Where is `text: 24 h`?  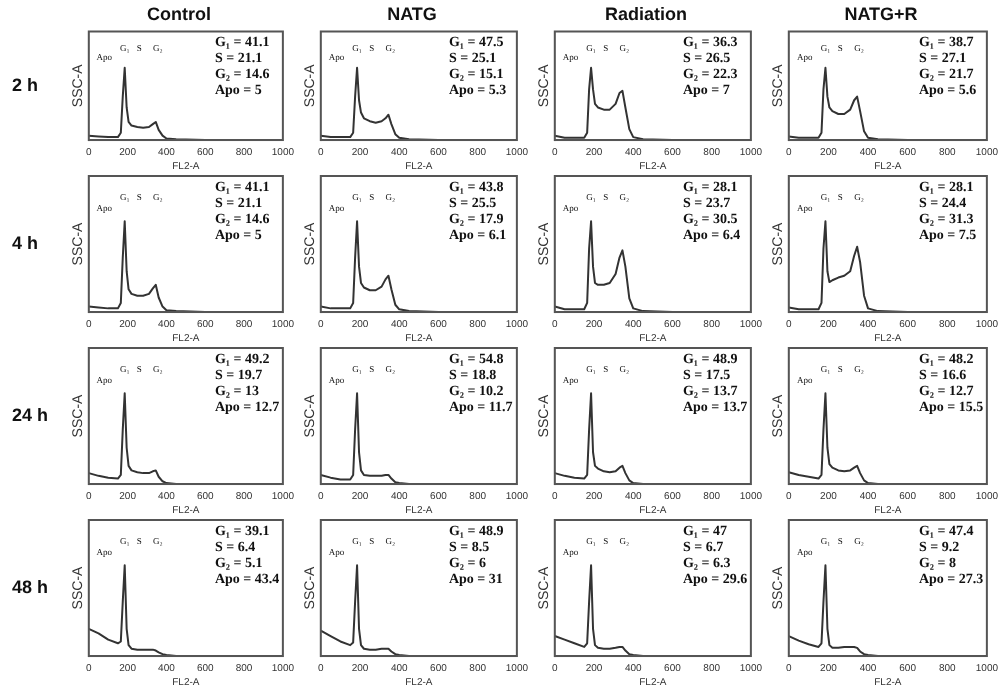
text: 24 h is located at coordinates (30, 414).